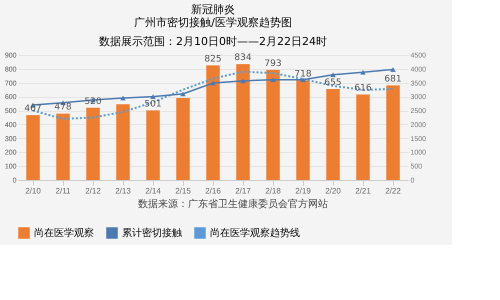  I want to click on x-tick-label: 2/15, so click(183, 191).